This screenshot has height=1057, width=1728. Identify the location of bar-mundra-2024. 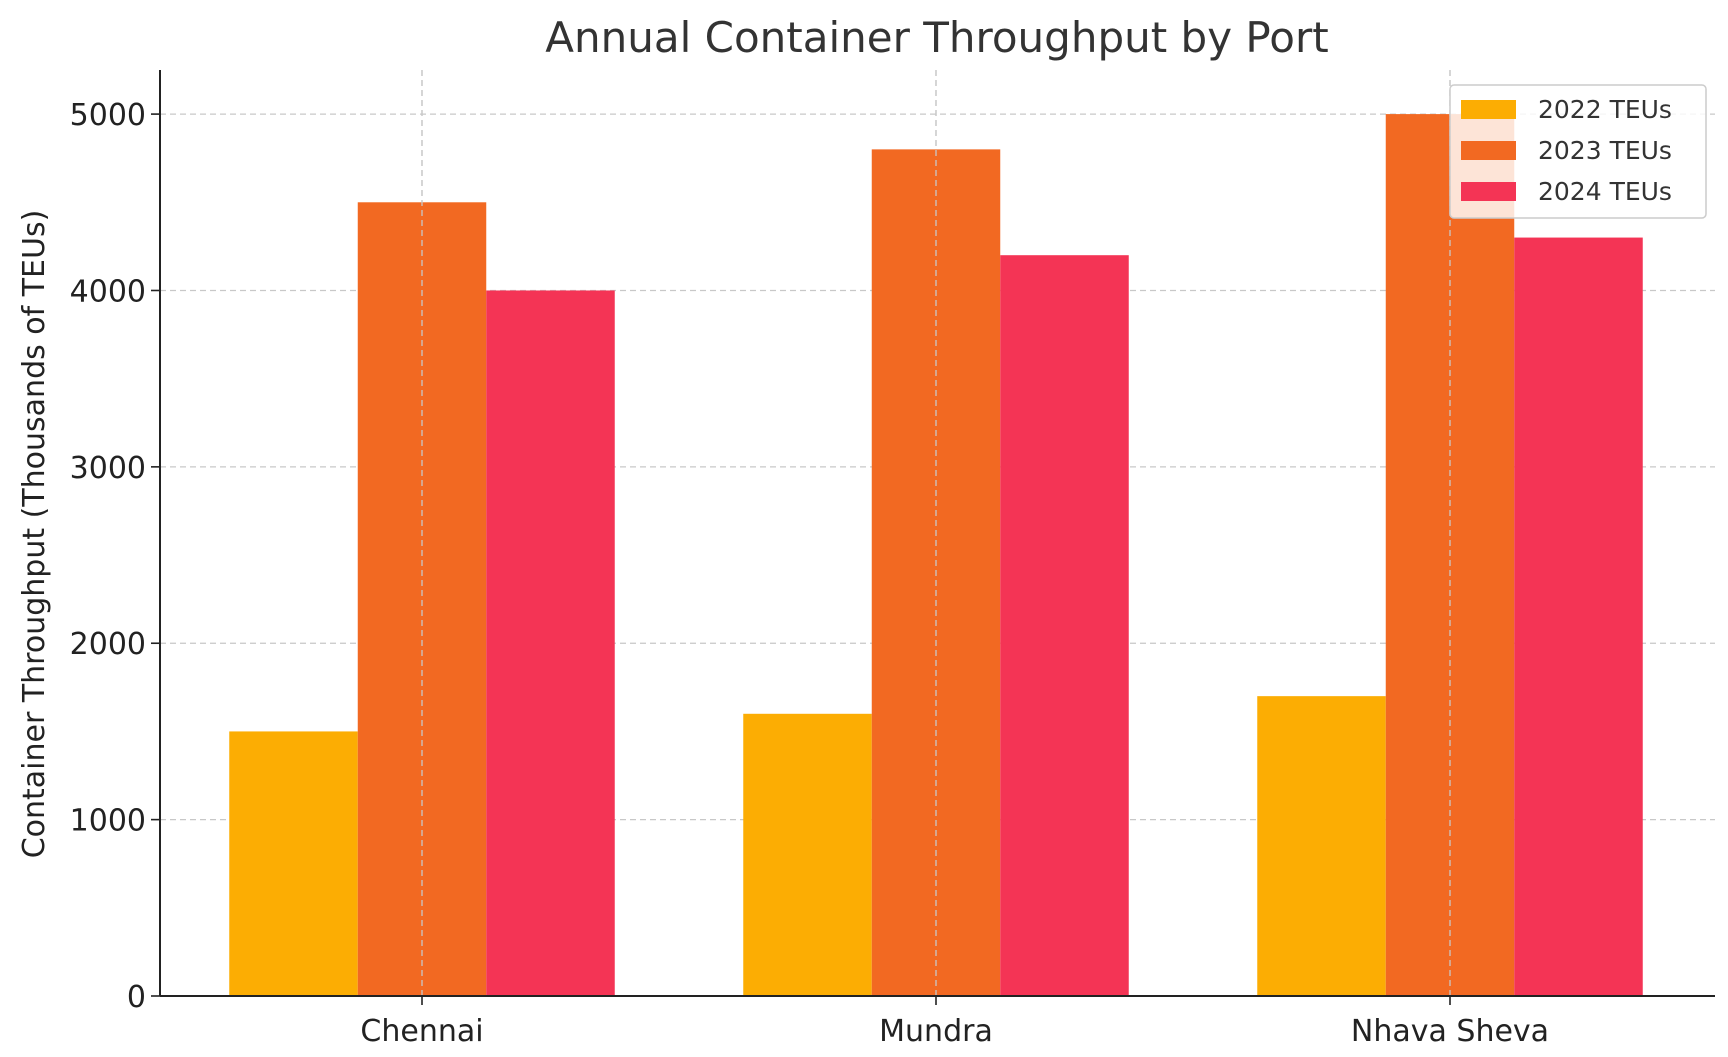
(1064, 625).